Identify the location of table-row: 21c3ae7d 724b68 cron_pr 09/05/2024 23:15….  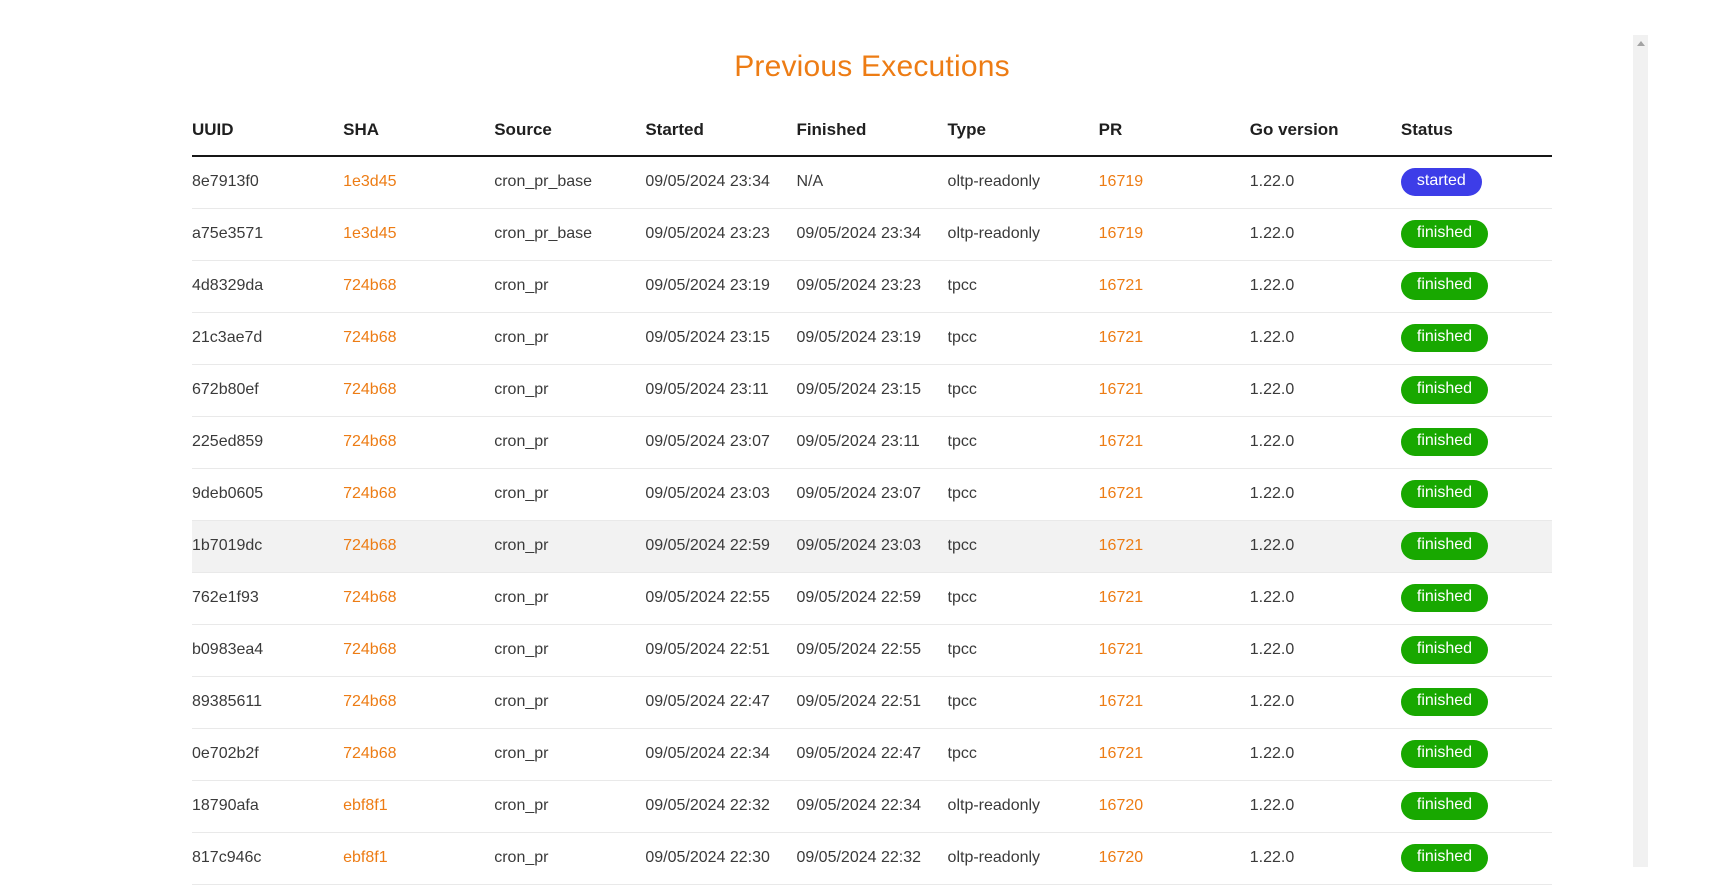
(872, 338).